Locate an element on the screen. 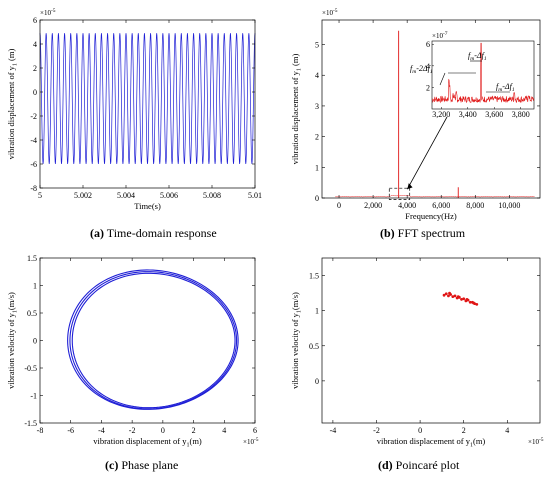 The height and width of the screenshot is (479, 550). panel-c-x-tick-label: 2 is located at coordinates (194, 430).